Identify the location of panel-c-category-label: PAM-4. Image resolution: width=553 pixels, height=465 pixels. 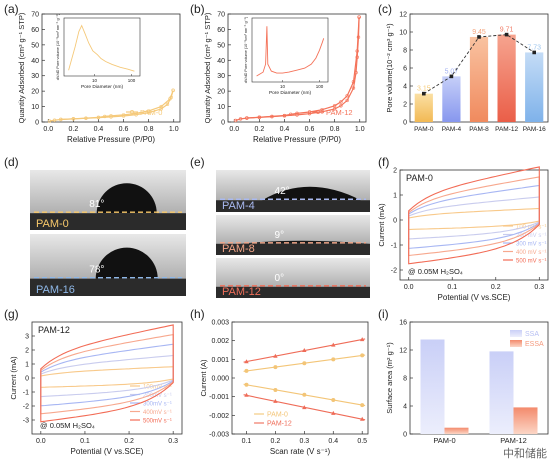
(452, 129).